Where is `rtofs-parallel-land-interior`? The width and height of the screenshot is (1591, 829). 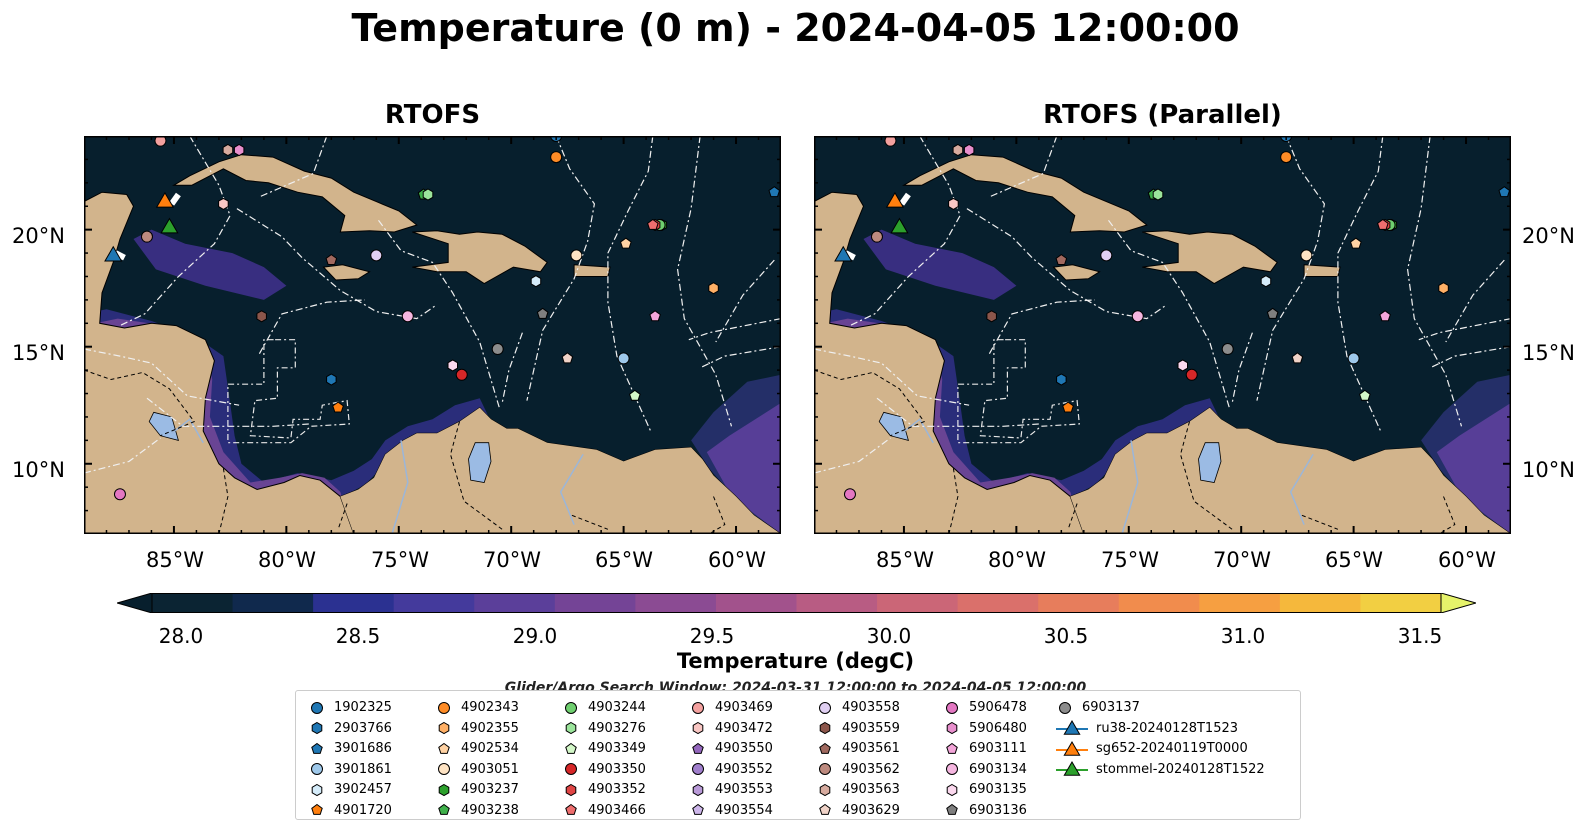 rtofs-parallel-land-interior is located at coordinates (1290, 470).